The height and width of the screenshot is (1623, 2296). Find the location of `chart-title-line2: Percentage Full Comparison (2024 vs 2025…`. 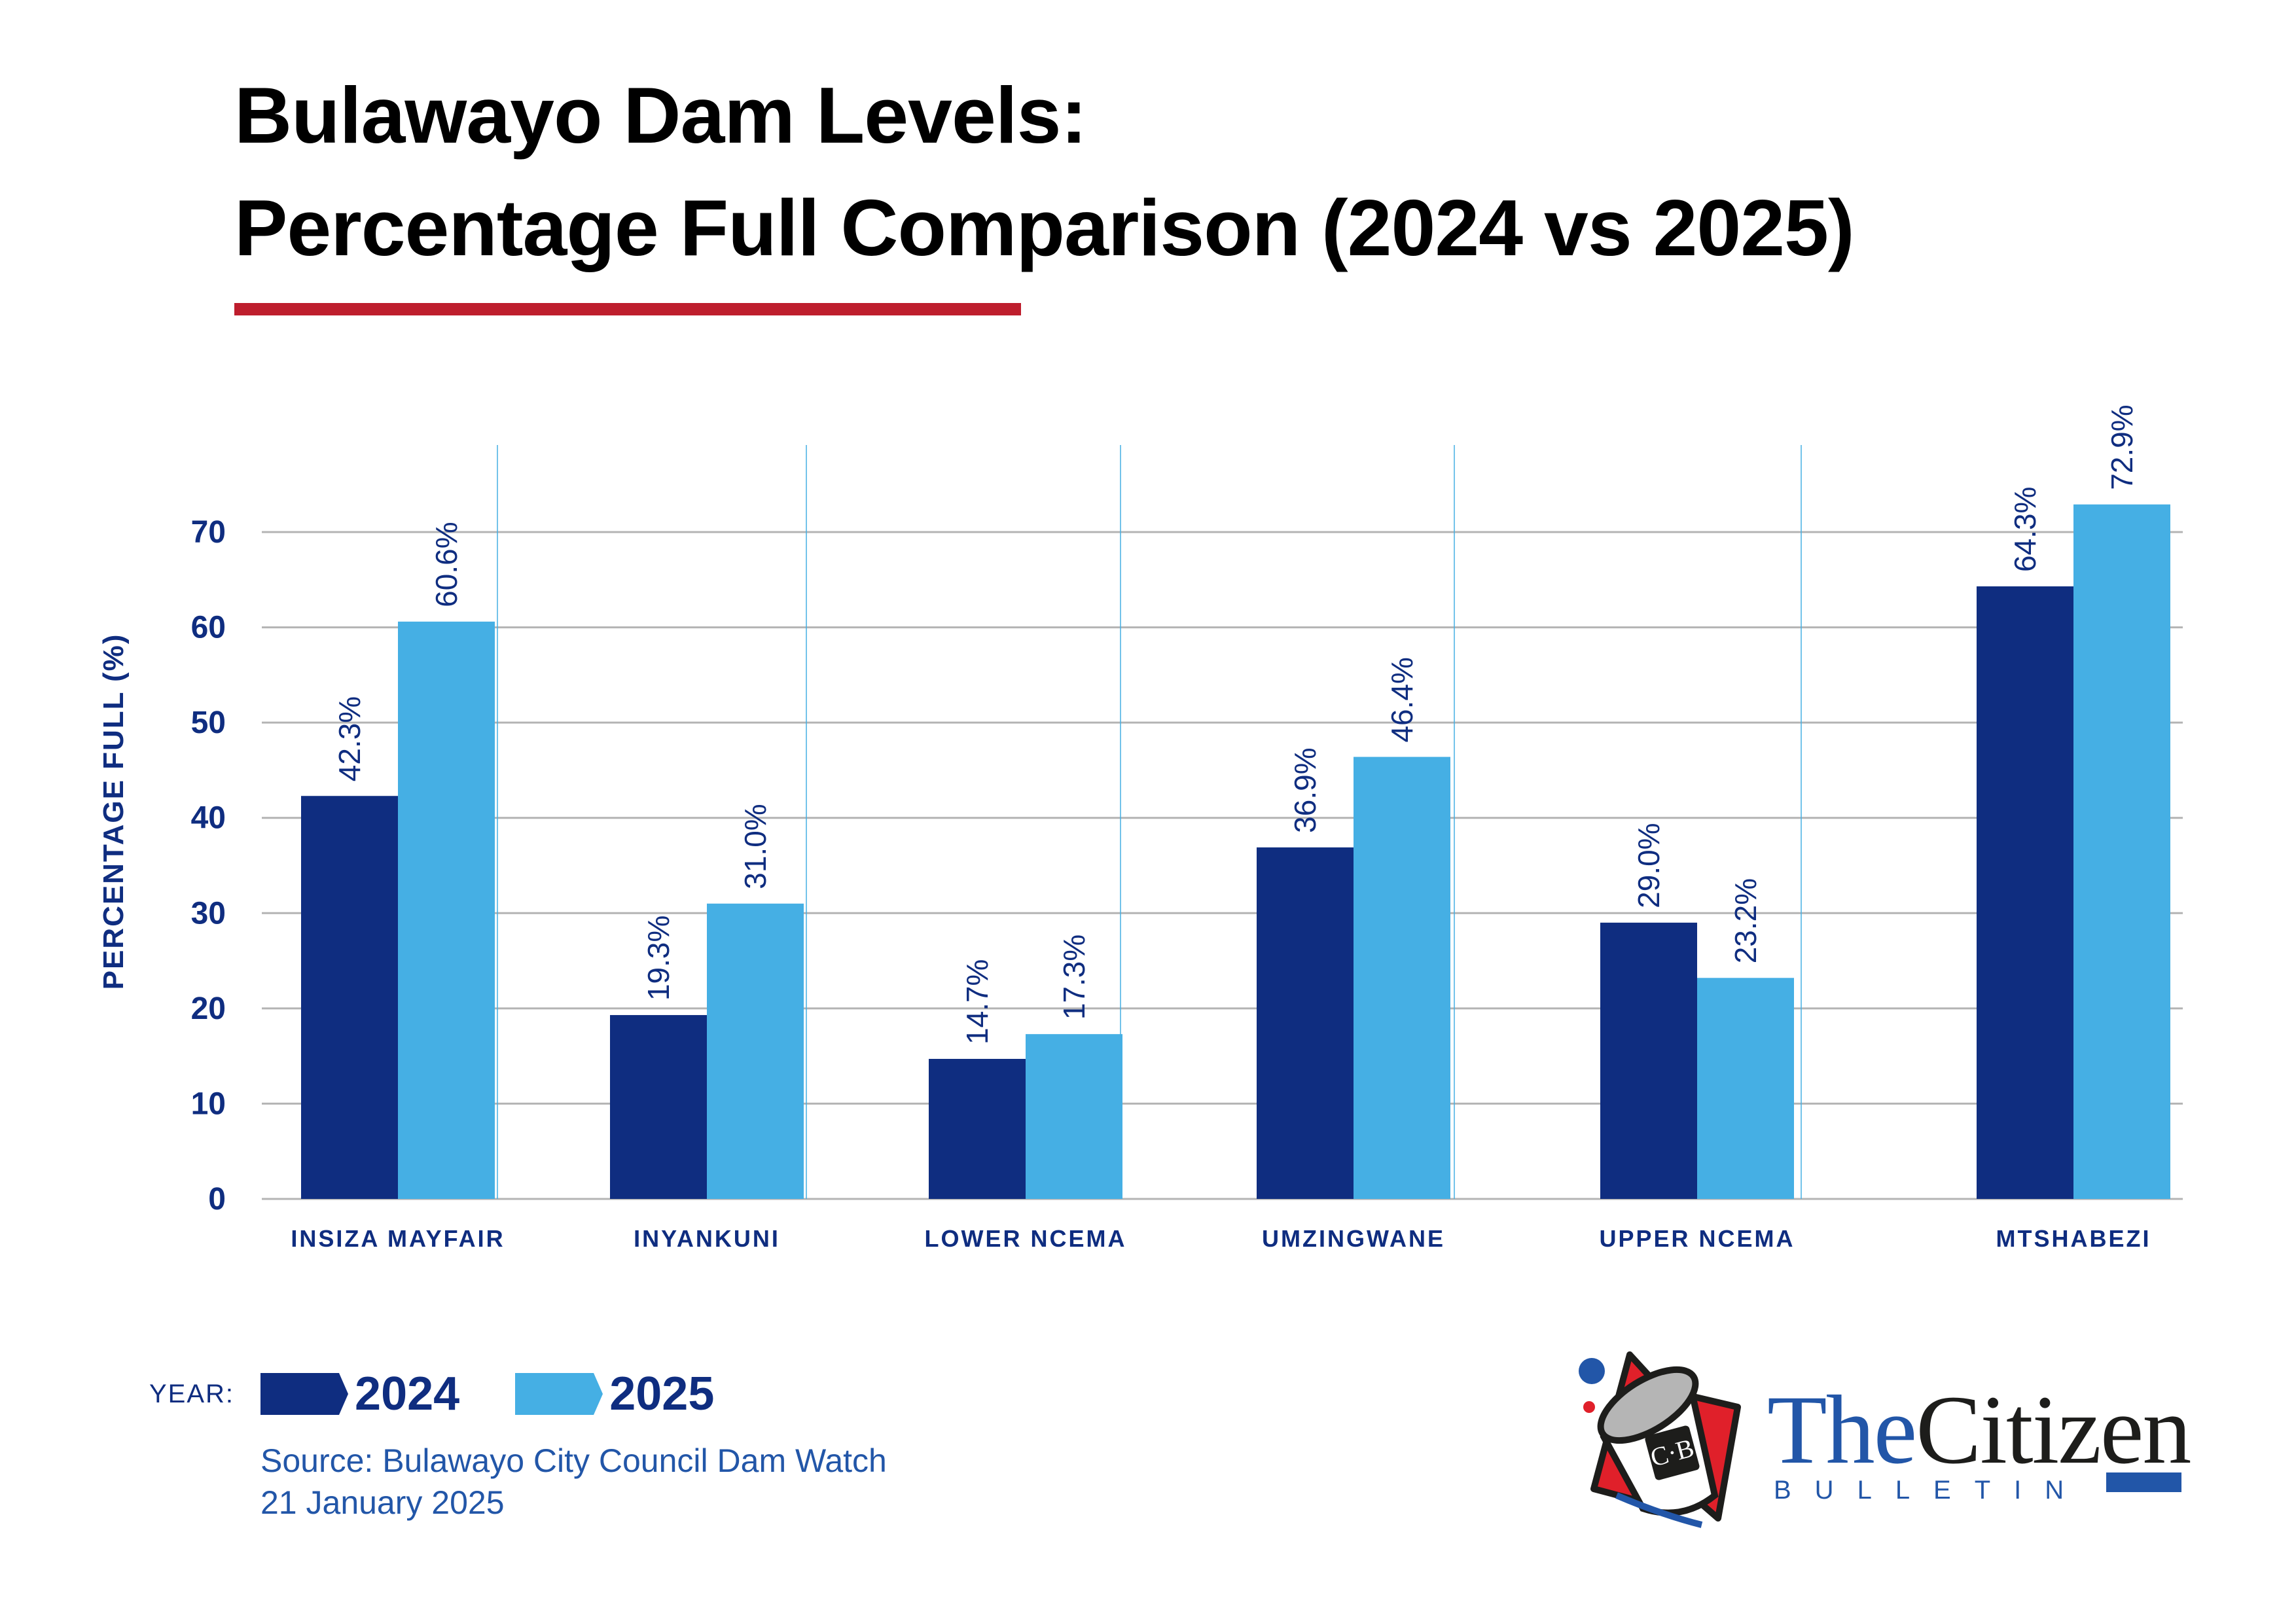

chart-title-line2: Percentage Full Comparison (2024 vs 2025… is located at coordinates (1044, 227).